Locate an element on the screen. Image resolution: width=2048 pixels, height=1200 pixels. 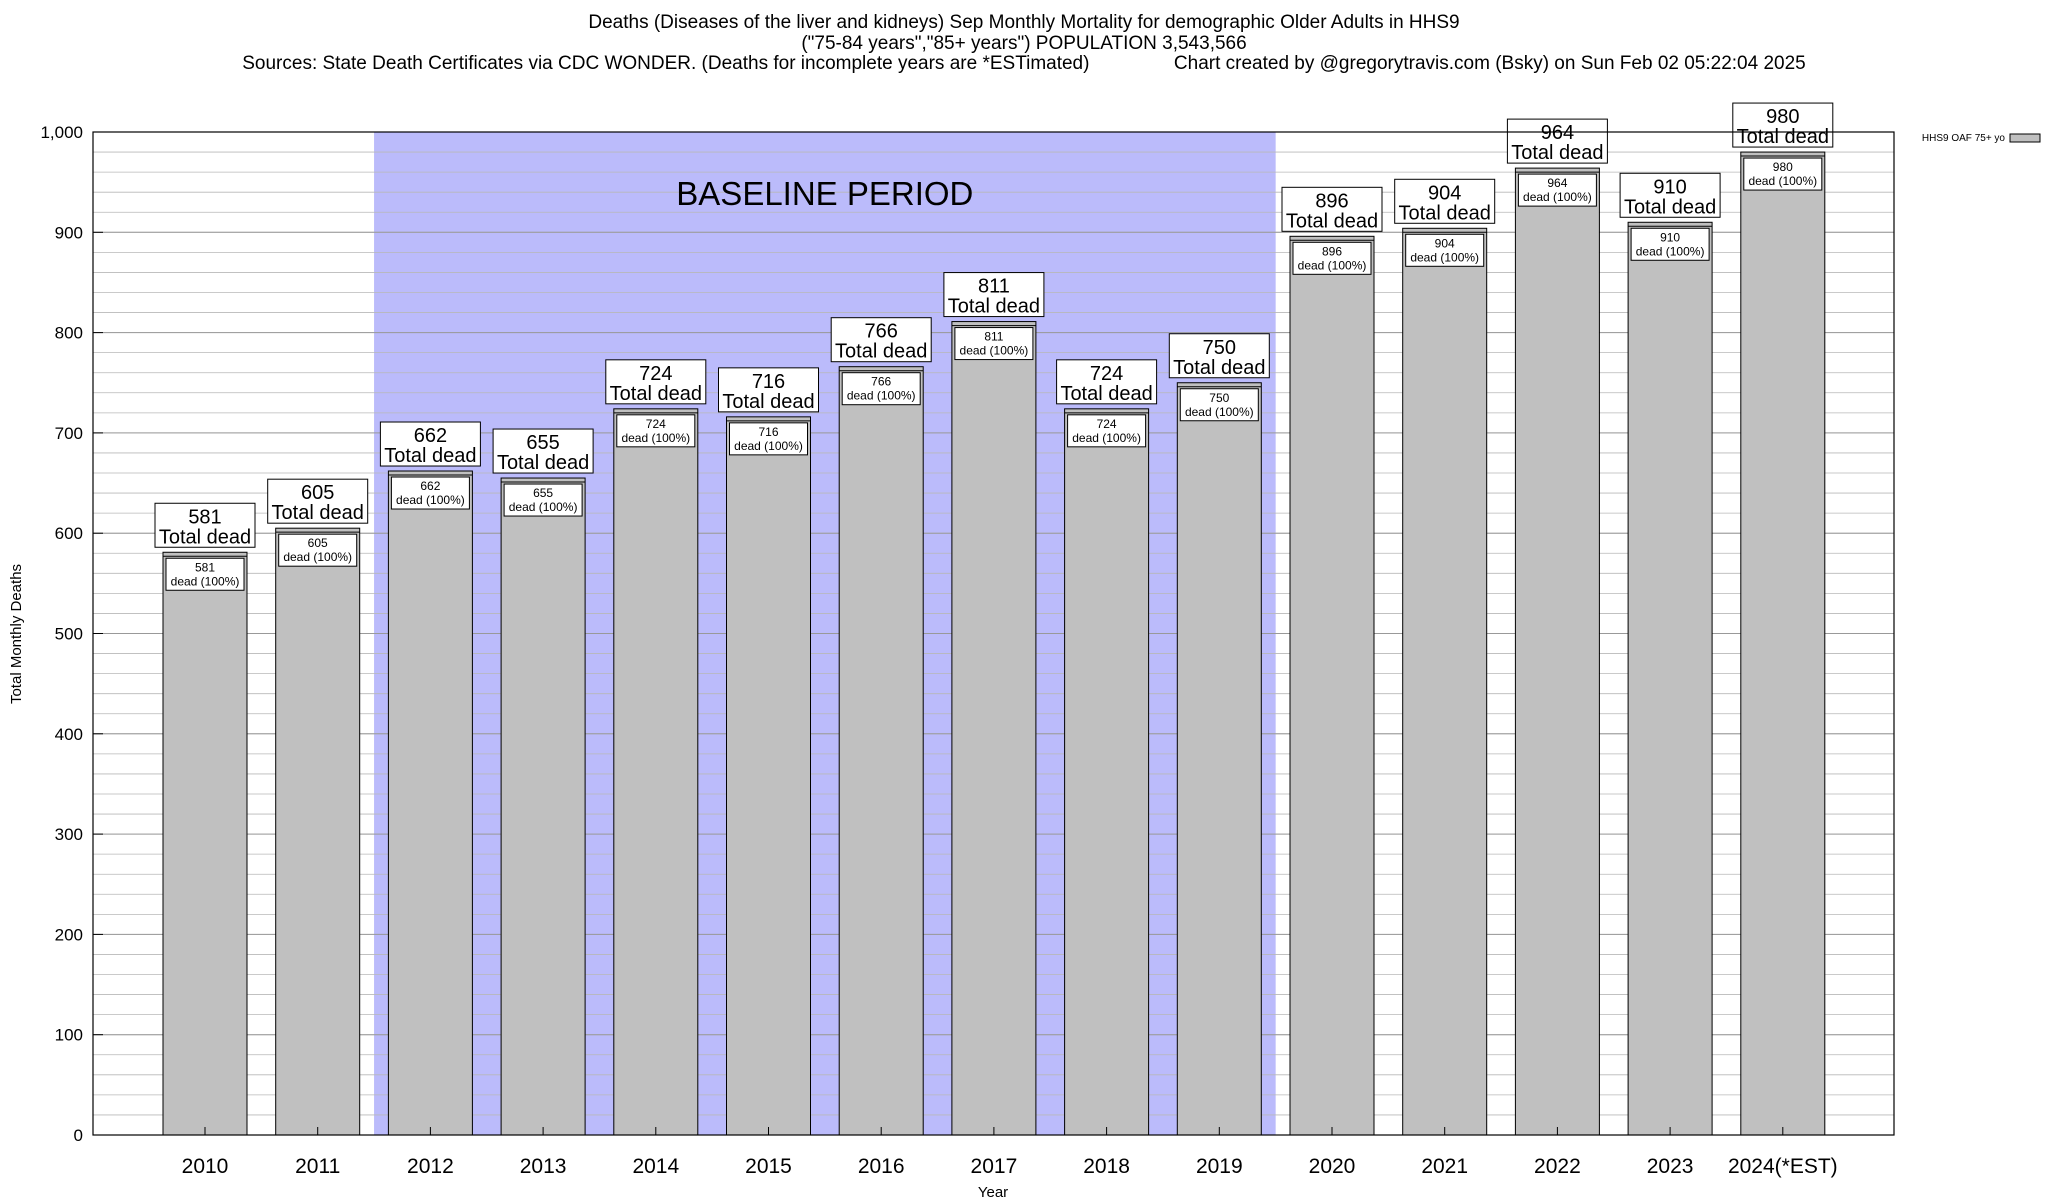
x-tick-label: 2018 is located at coordinates (1106, 1166).